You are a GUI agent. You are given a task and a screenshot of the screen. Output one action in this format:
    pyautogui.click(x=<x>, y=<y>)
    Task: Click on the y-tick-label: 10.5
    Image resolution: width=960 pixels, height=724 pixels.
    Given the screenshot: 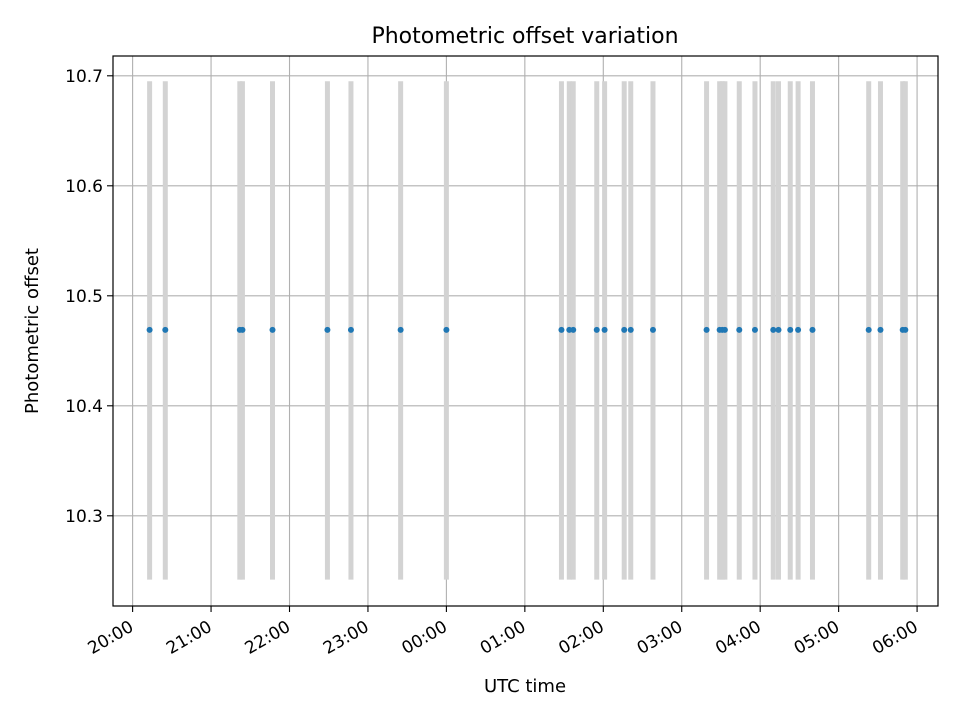 What is the action you would take?
    pyautogui.click(x=84, y=297)
    